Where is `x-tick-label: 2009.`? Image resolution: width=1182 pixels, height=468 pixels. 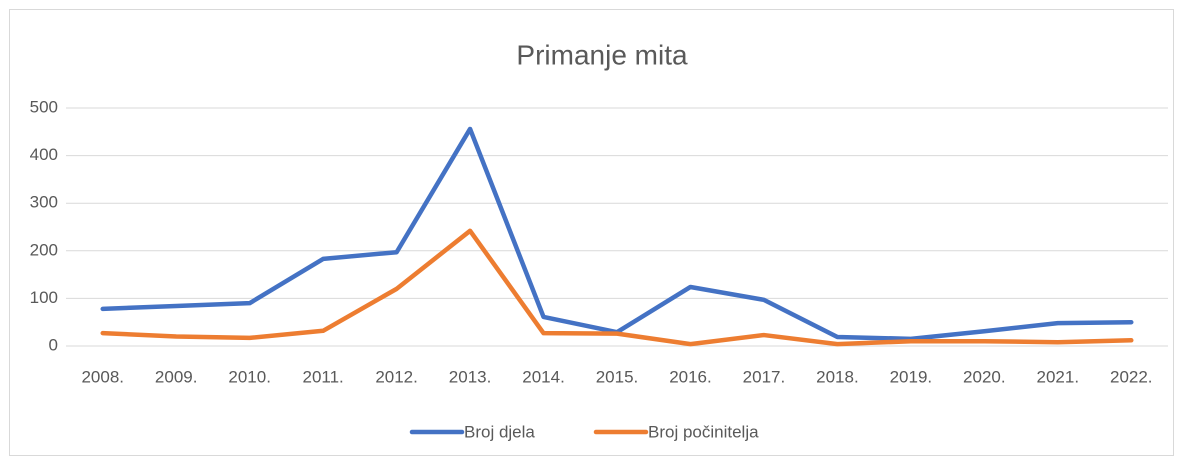 x-tick-label: 2009. is located at coordinates (176, 376).